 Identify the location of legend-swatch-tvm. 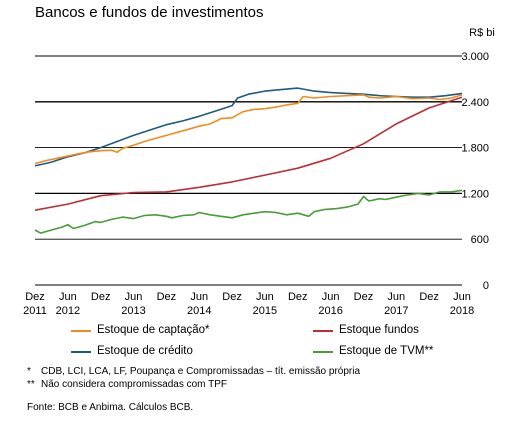
(323, 352).